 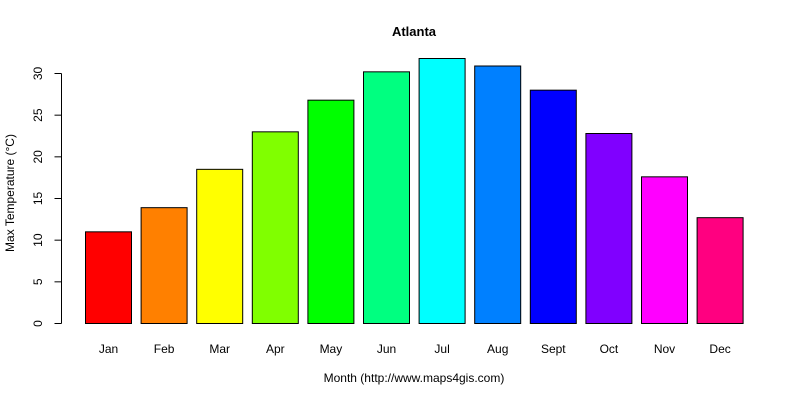 I want to click on bar-dec, so click(x=720, y=270).